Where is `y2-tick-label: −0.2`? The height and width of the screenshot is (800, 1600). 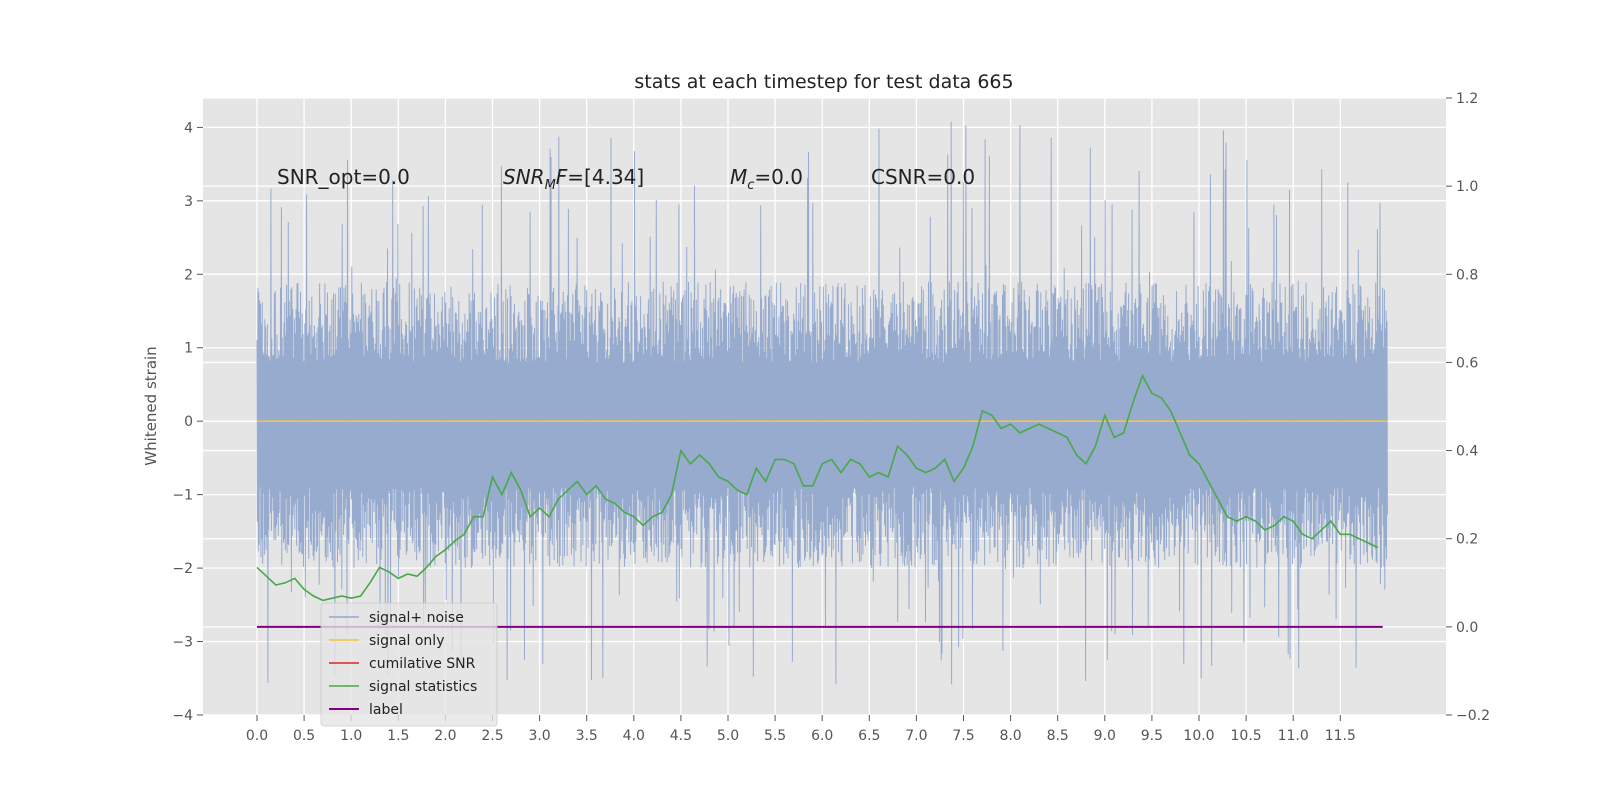 y2-tick-label: −0.2 is located at coordinates (1473, 716).